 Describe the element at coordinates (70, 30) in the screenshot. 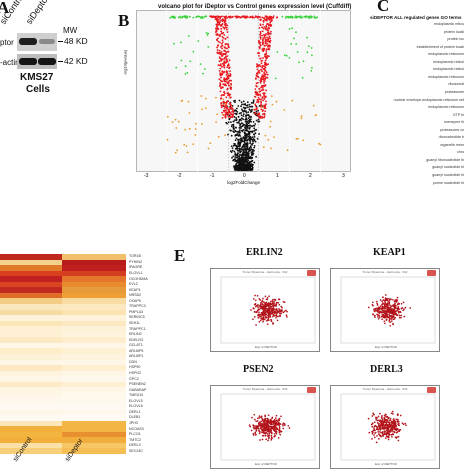

I see `mw-label: MW` at that location.